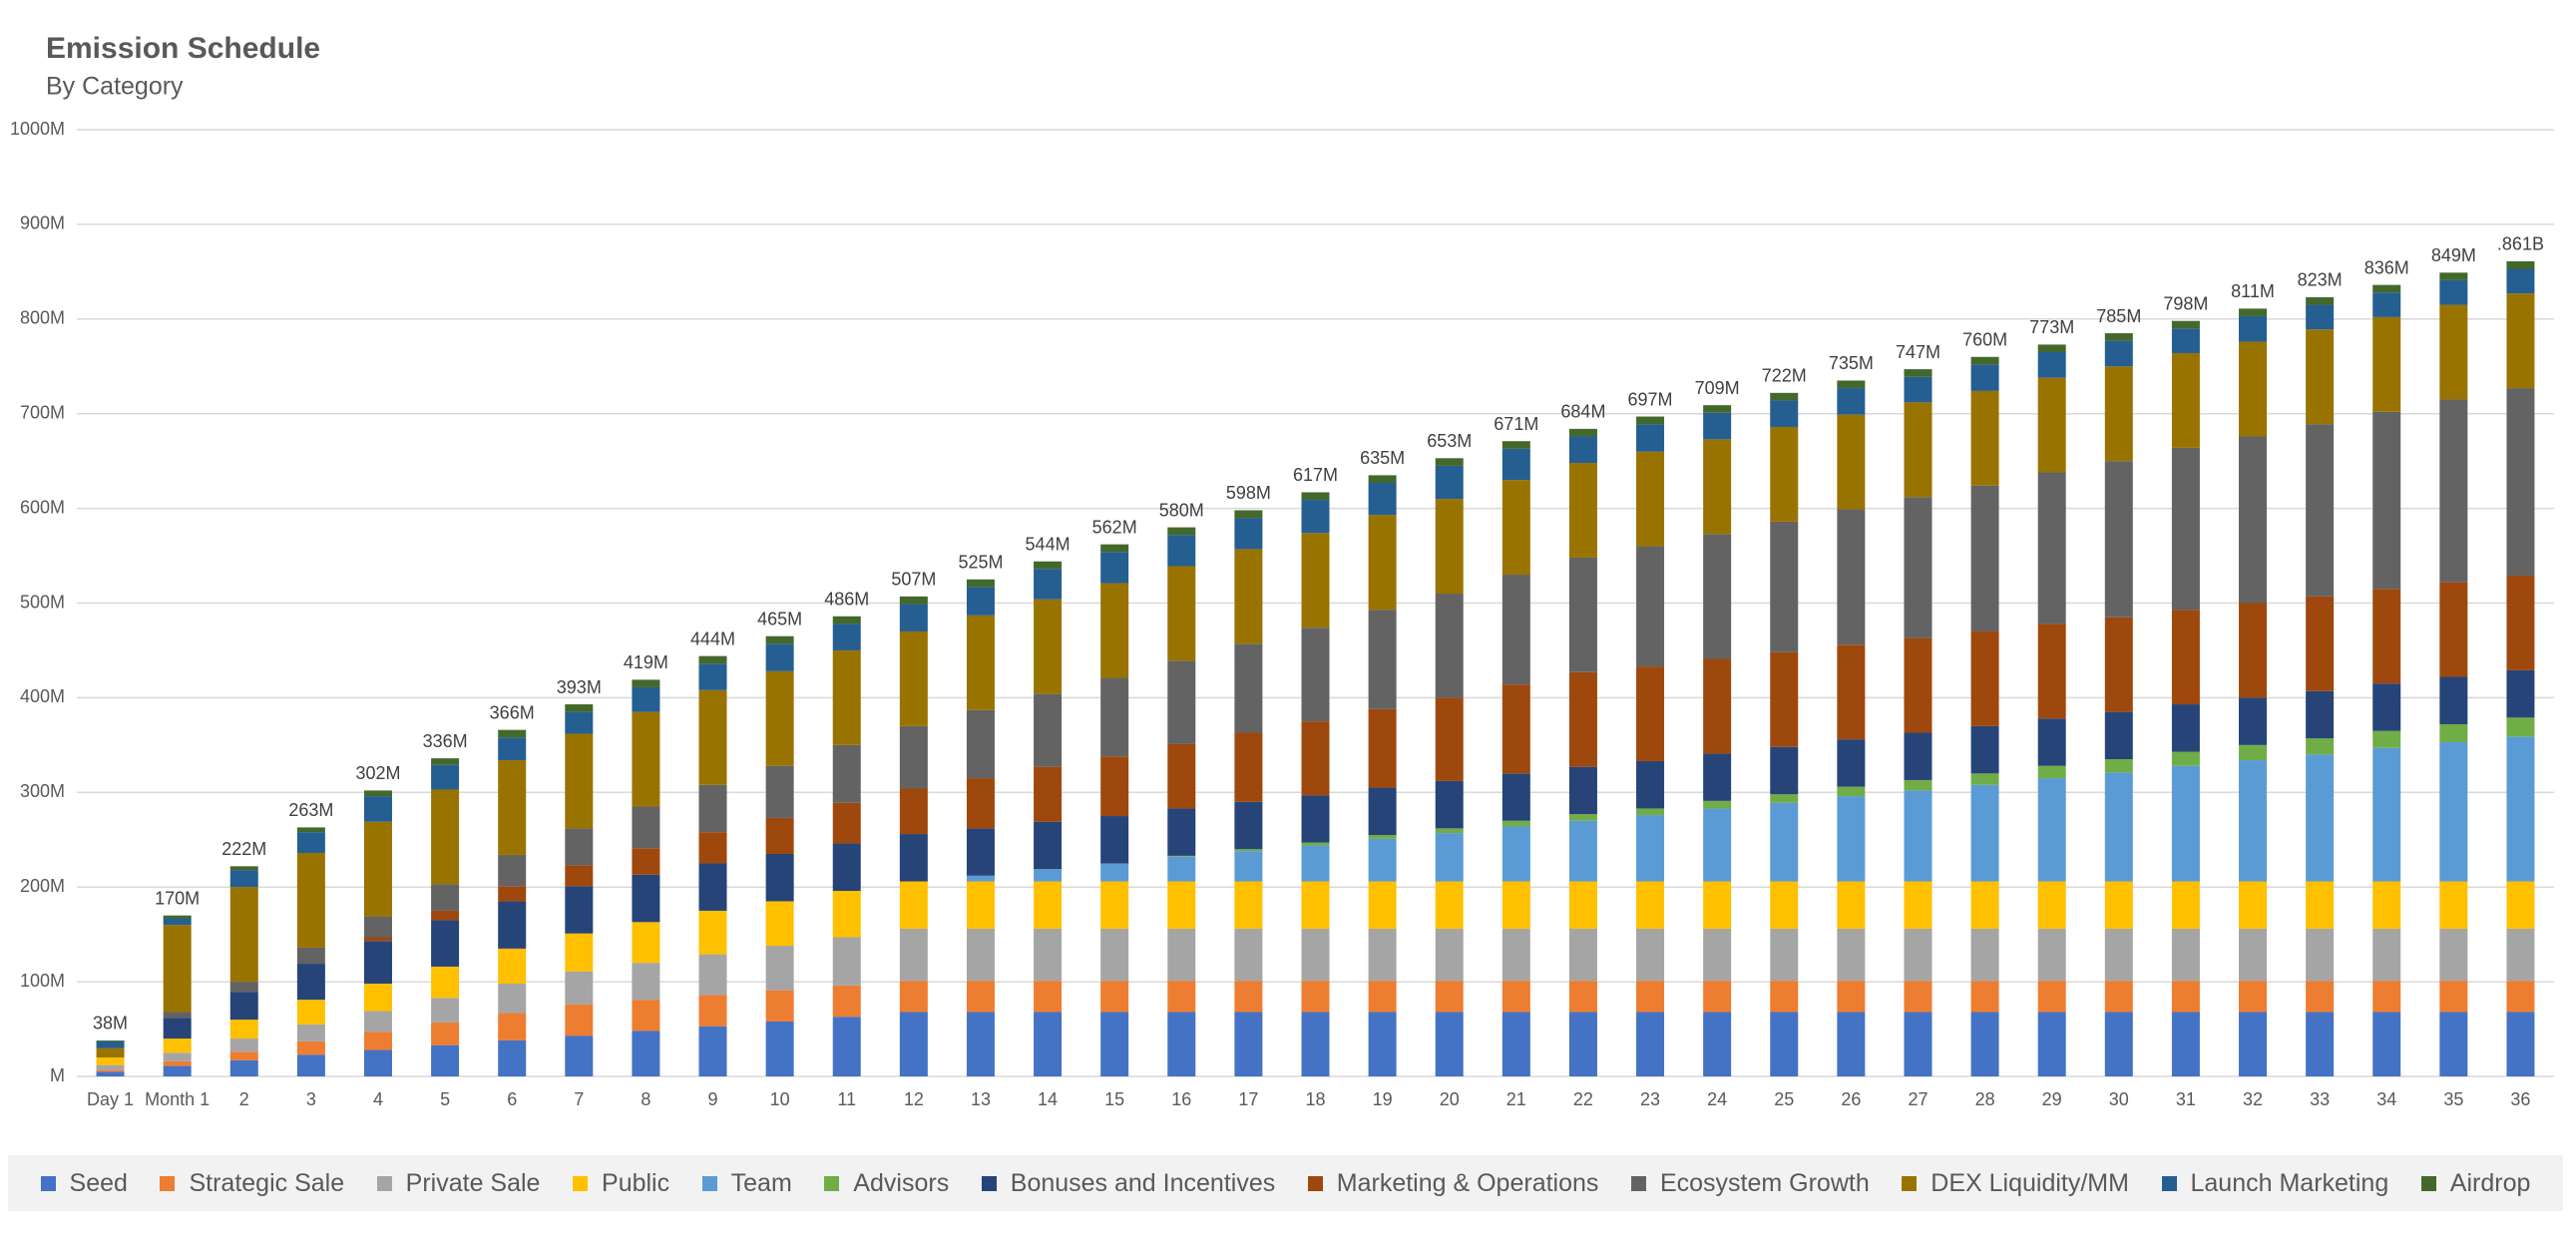  Describe the element at coordinates (42, 412) in the screenshot. I see `y-tick-label: 700M` at that location.